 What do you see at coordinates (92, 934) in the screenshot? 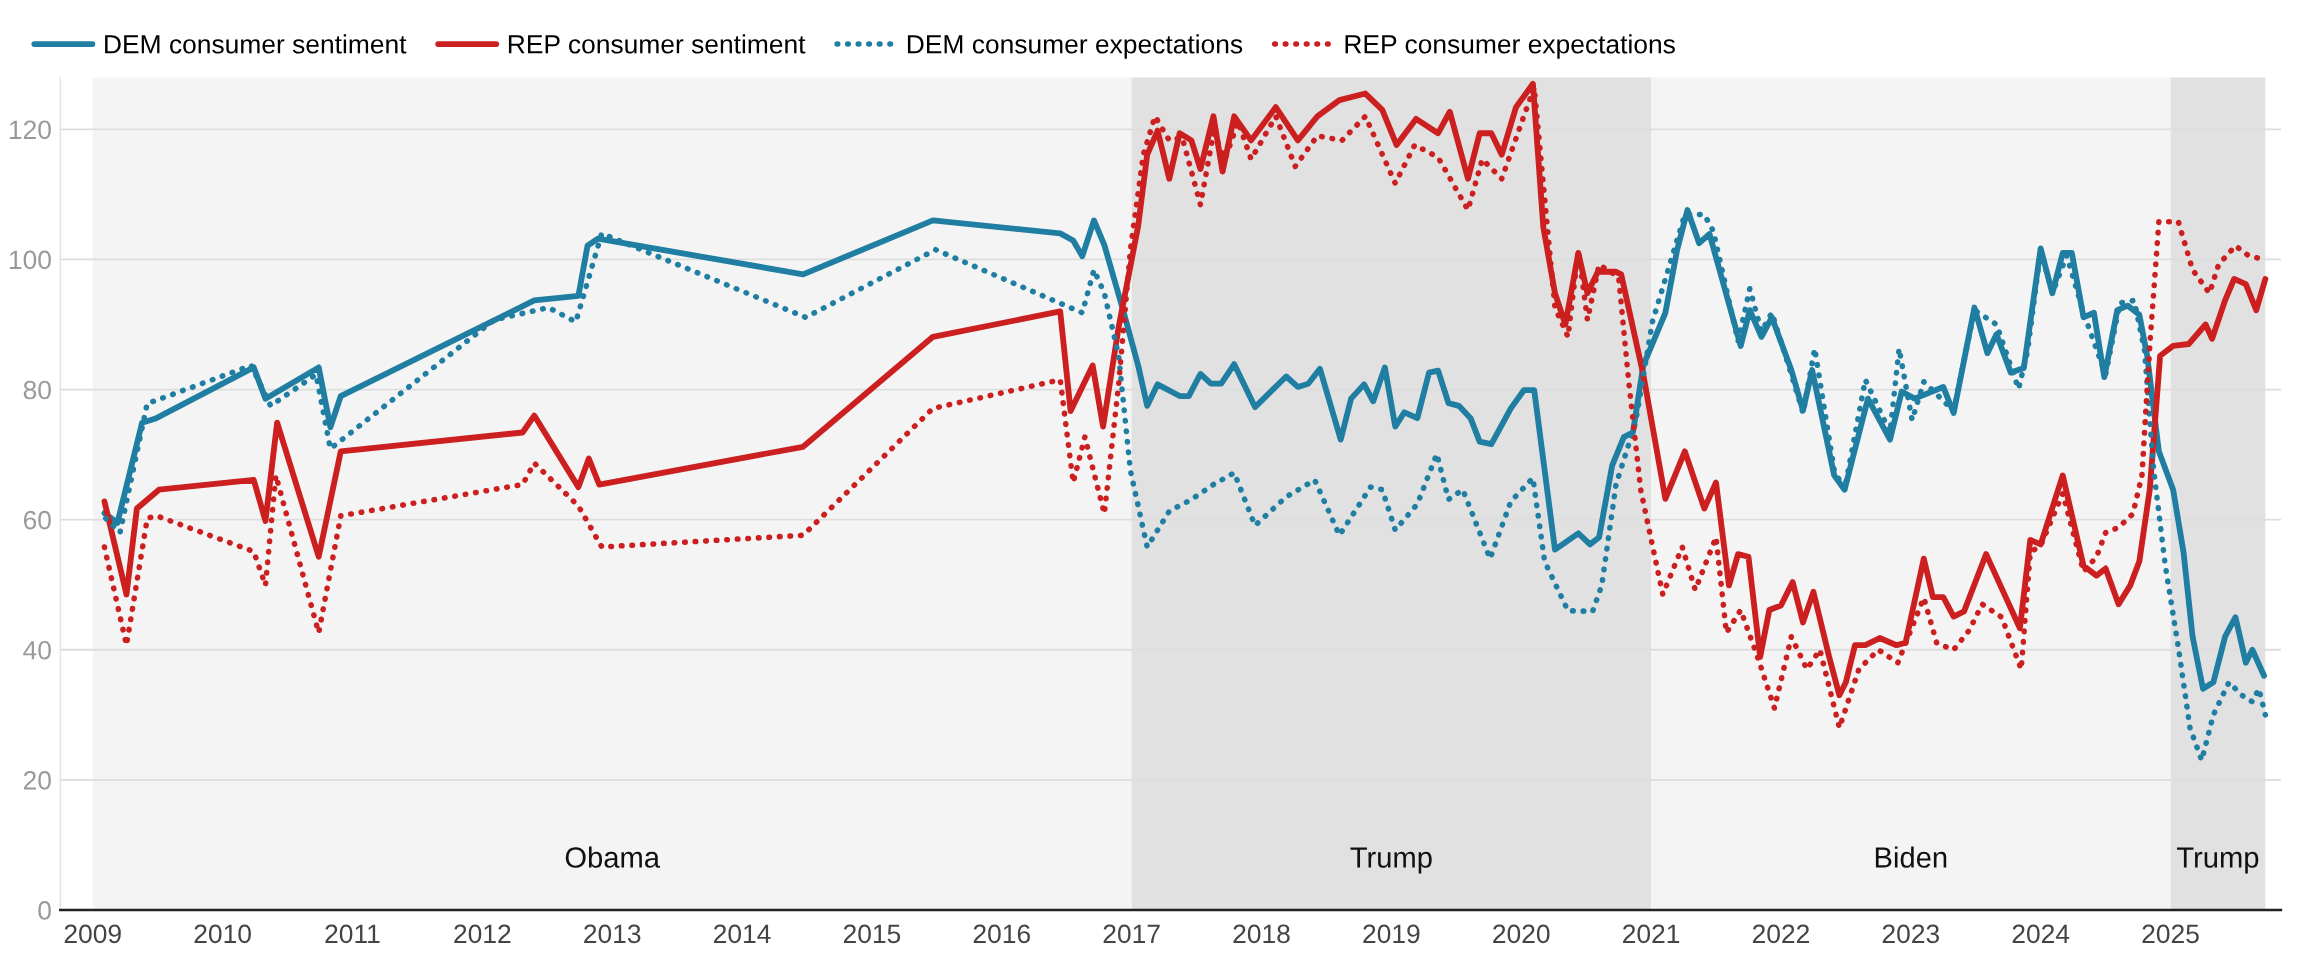
I see `x-tick-label: 2009` at bounding box center [92, 934].